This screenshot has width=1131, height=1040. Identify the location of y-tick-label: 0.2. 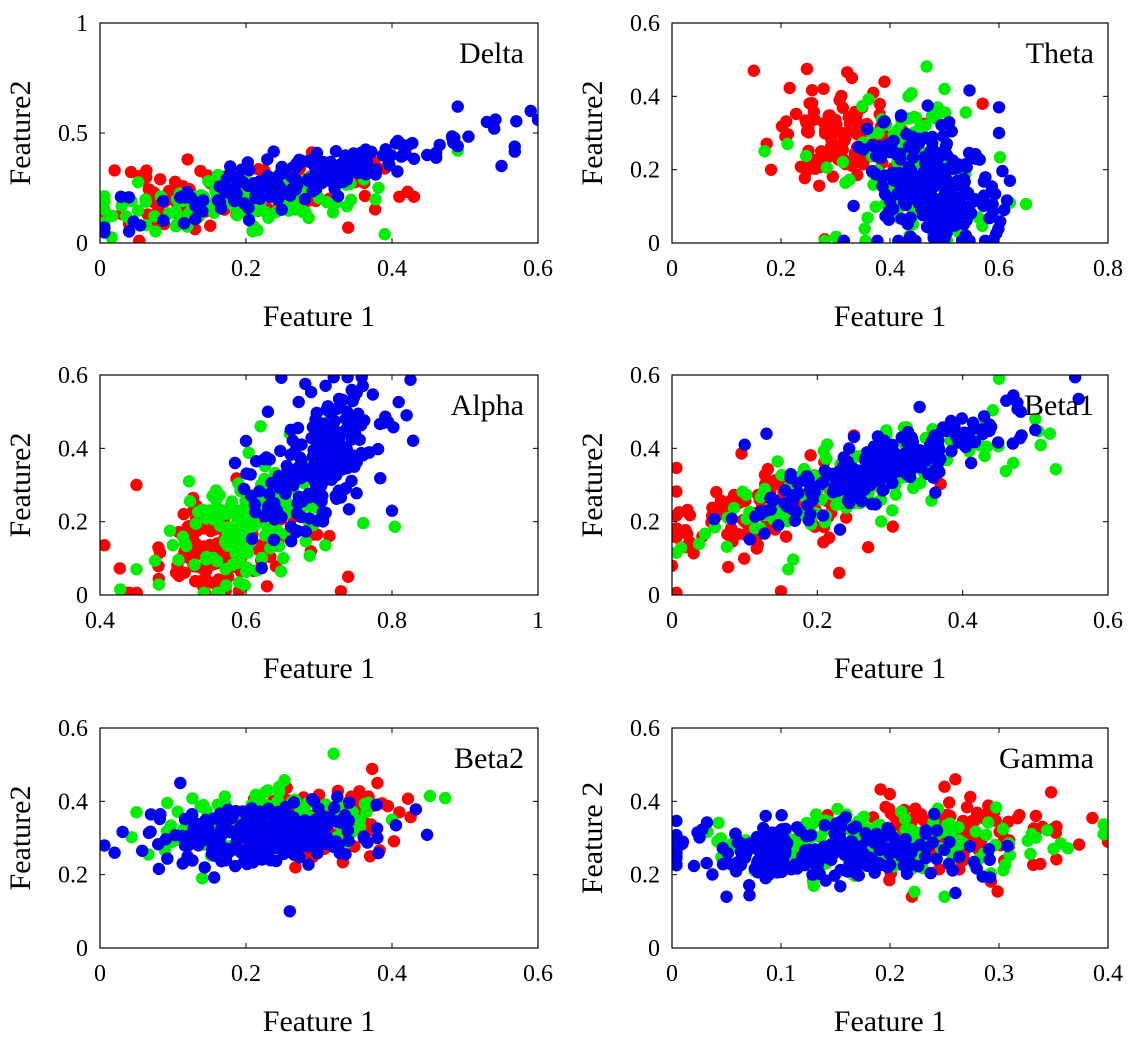
(645, 876).